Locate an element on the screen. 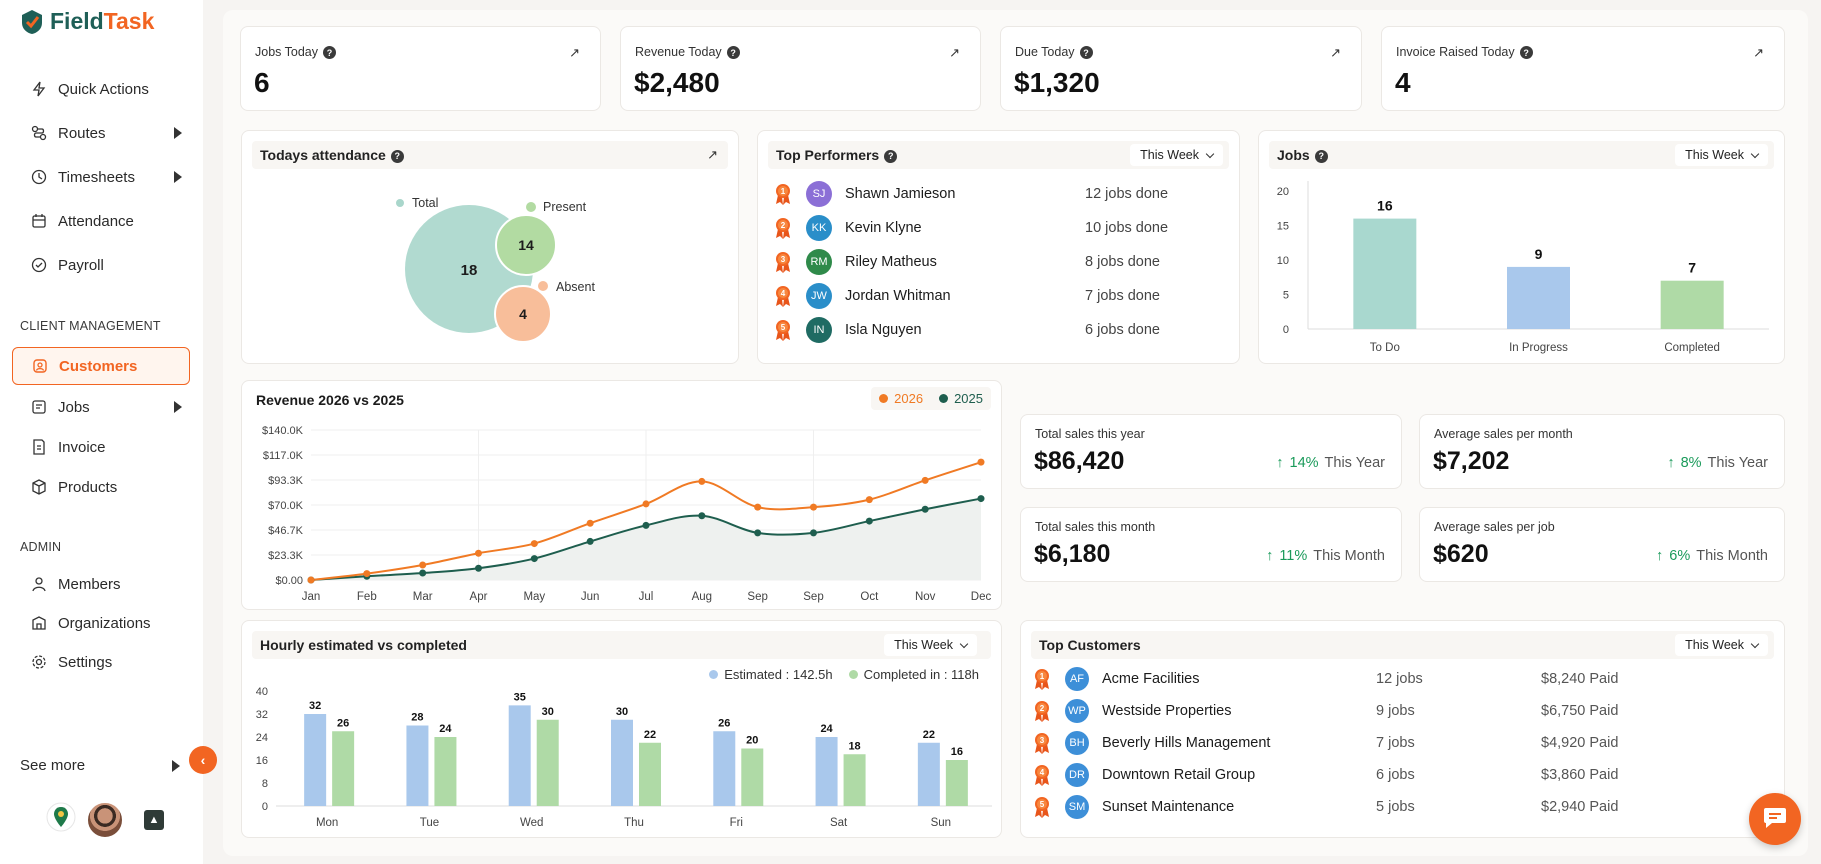  list-item: 1 SJ Shawn Jamieson 12 jobs done is located at coordinates (974, 194).